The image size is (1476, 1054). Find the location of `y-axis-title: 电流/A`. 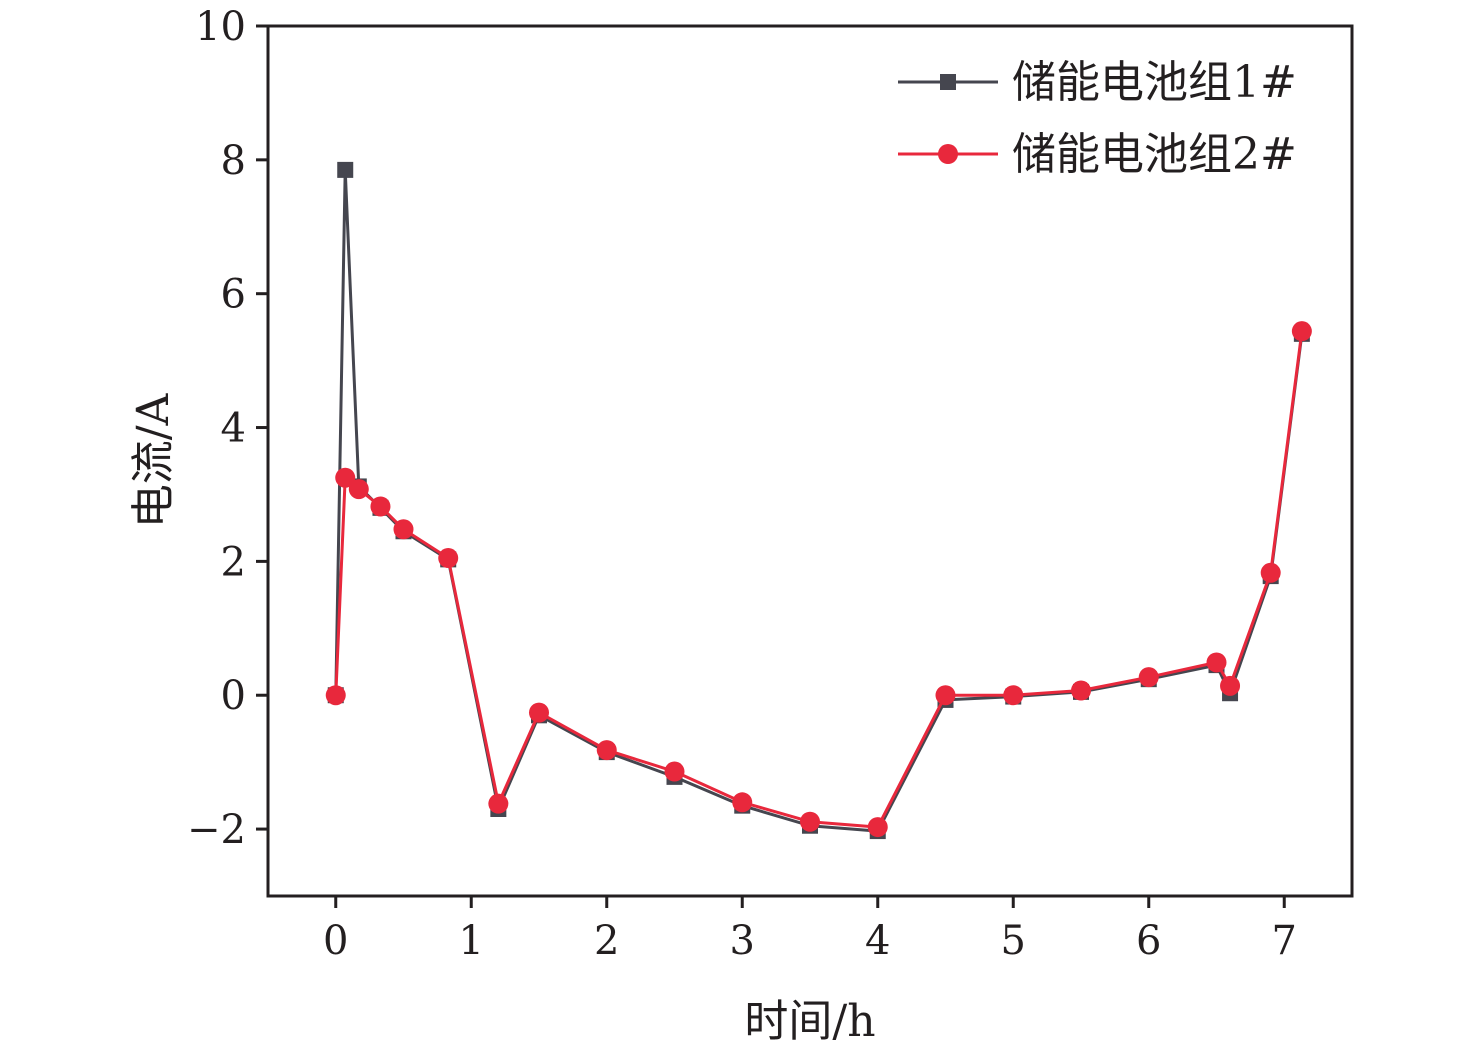

y-axis-title: 电流/A is located at coordinates (153, 460).